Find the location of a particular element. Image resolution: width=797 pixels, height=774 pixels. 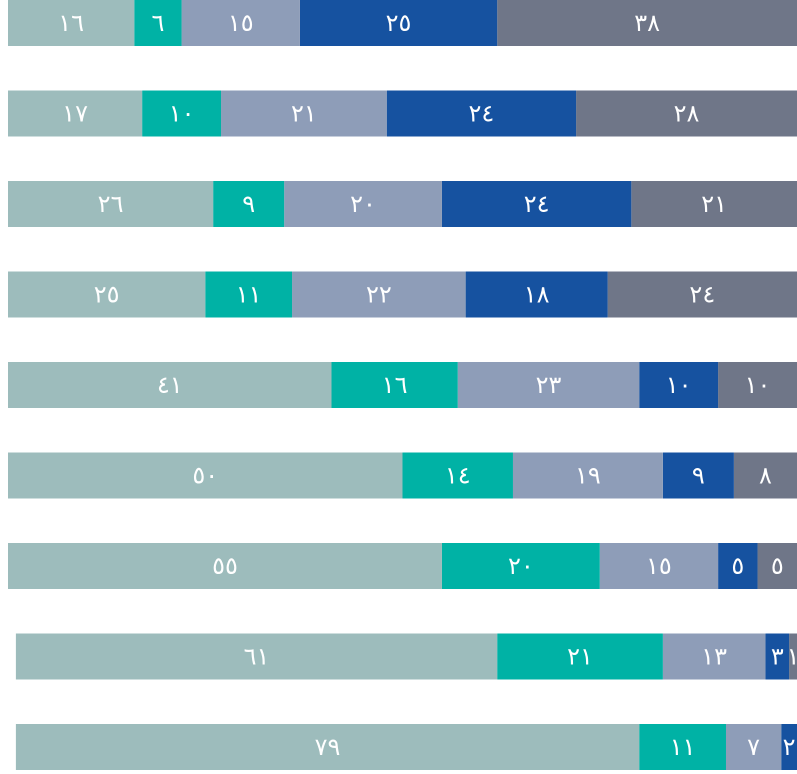

value-label: ٦١ is located at coordinates (257, 657).